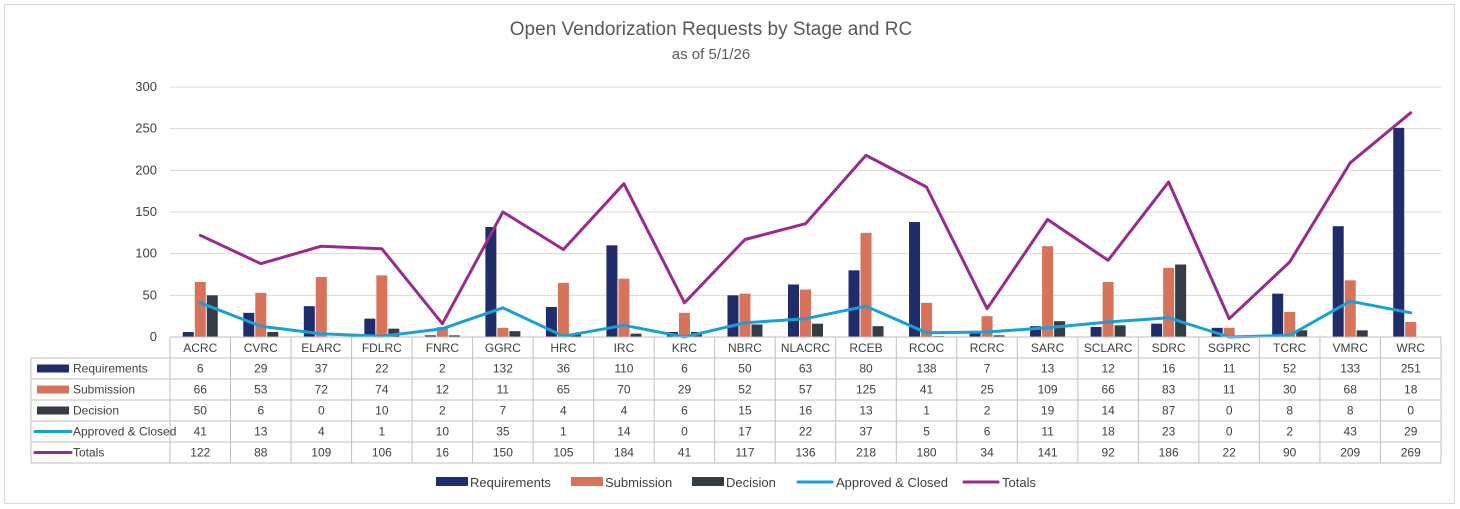 This screenshot has width=1460, height=509. Describe the element at coordinates (892, 482) in the screenshot. I see `legend-label: Approved & Closed` at that location.